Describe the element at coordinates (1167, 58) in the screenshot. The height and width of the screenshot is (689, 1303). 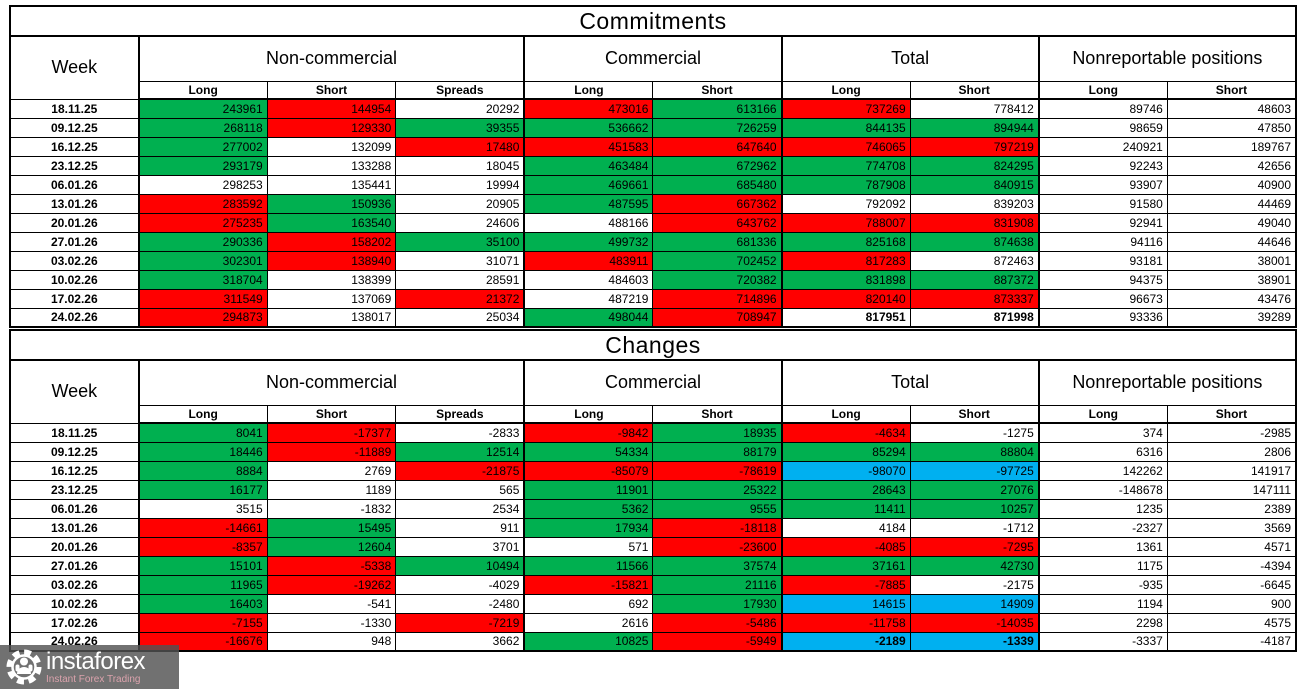
I see `group-header-nonreportable: Nonreportable positions` at that location.